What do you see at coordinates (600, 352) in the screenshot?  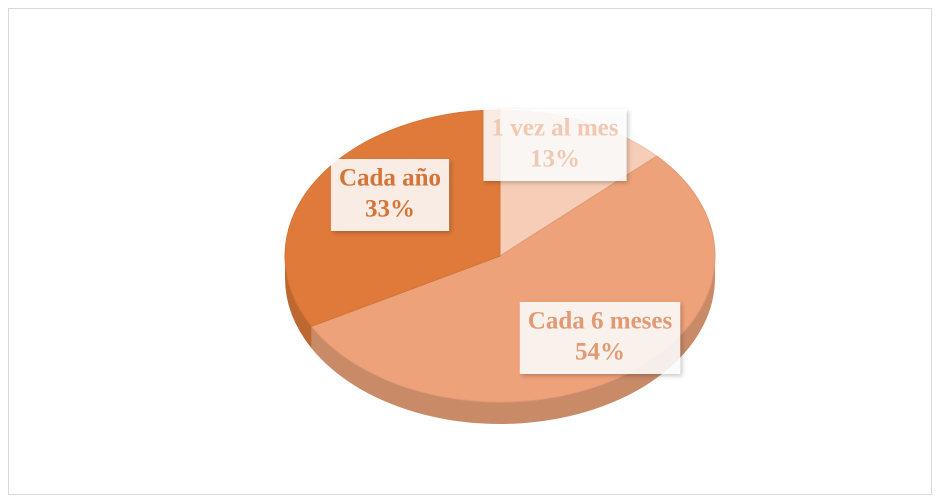 I see `label-value: 54%` at bounding box center [600, 352].